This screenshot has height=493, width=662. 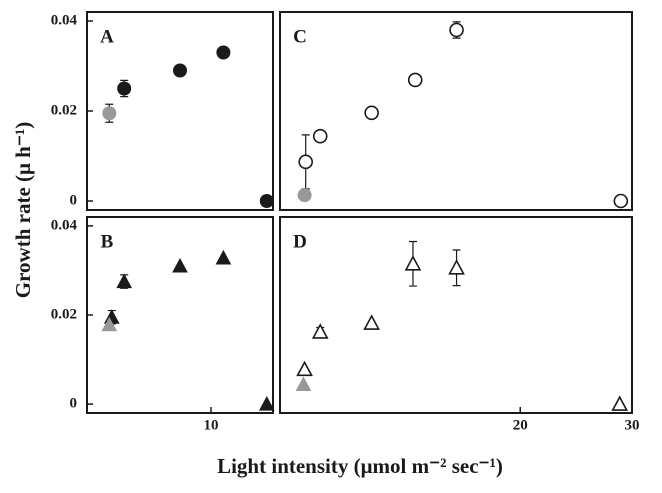 What do you see at coordinates (300, 241) in the screenshot?
I see `panel-letter: D` at bounding box center [300, 241].